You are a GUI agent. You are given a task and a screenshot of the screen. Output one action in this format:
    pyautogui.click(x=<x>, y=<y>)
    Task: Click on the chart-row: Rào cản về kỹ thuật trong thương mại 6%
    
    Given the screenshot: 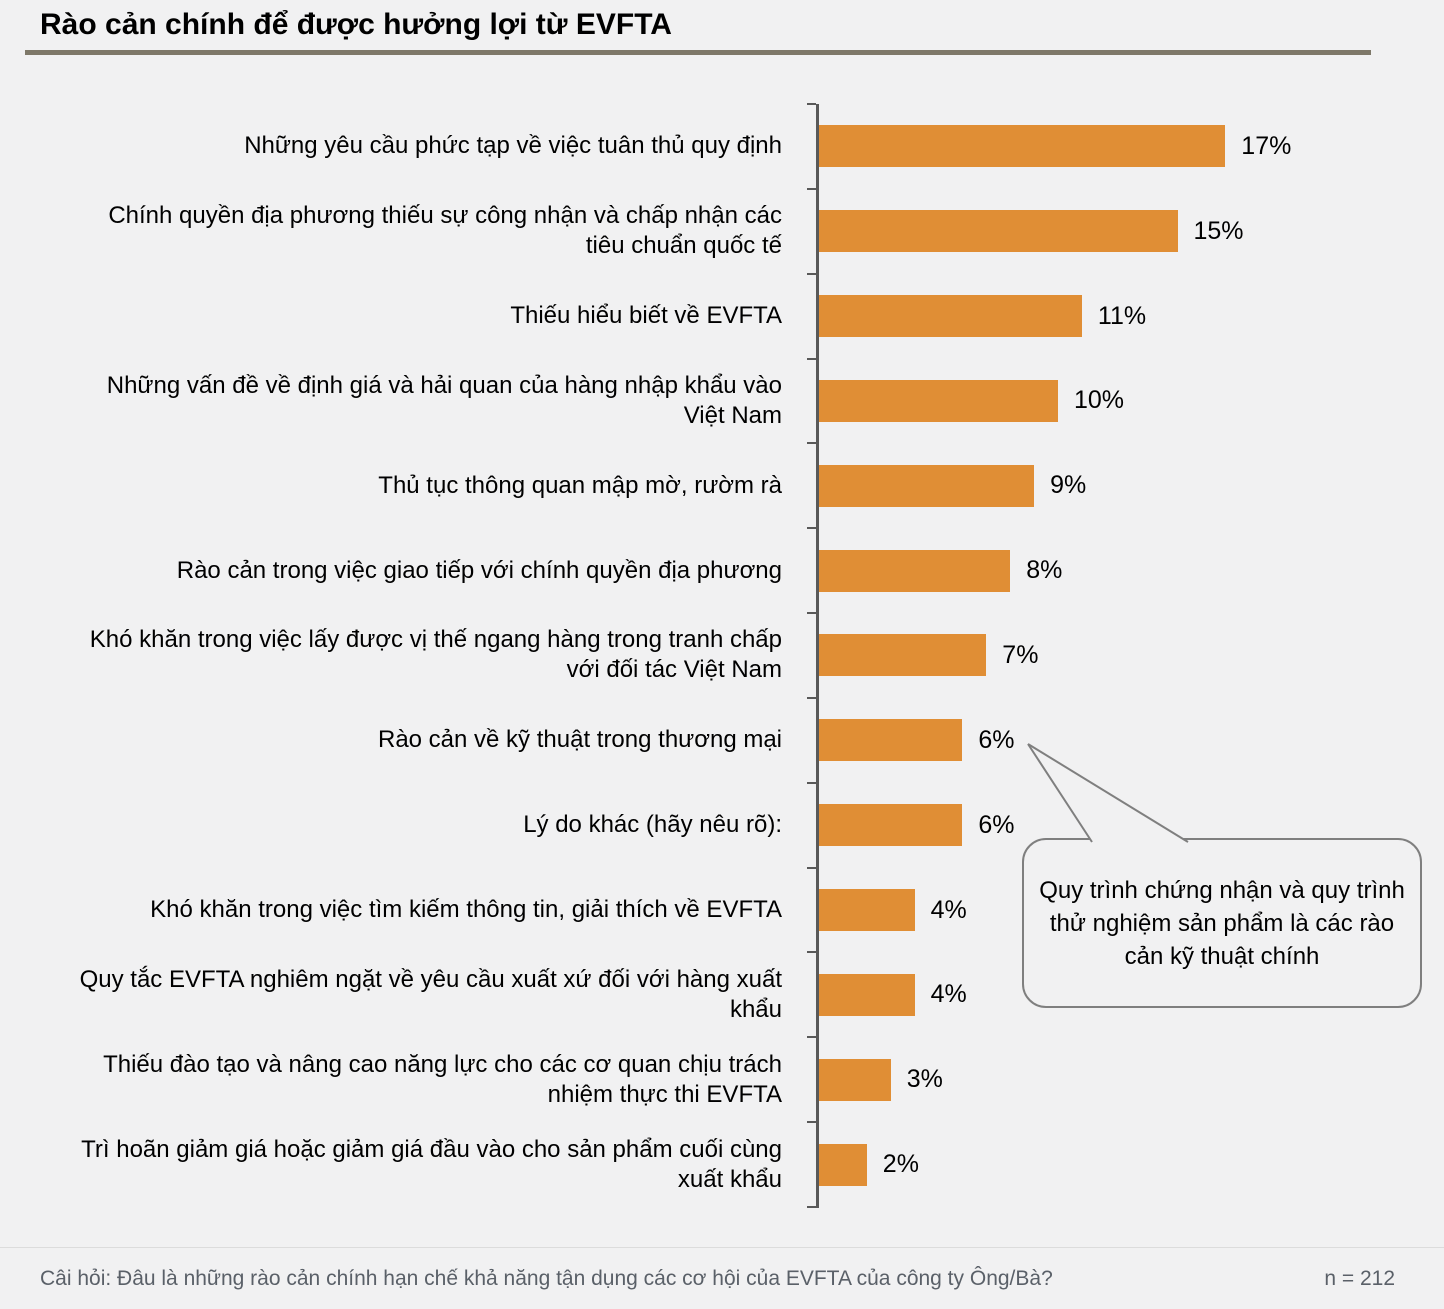 What is the action you would take?
    pyautogui.click(x=722, y=740)
    